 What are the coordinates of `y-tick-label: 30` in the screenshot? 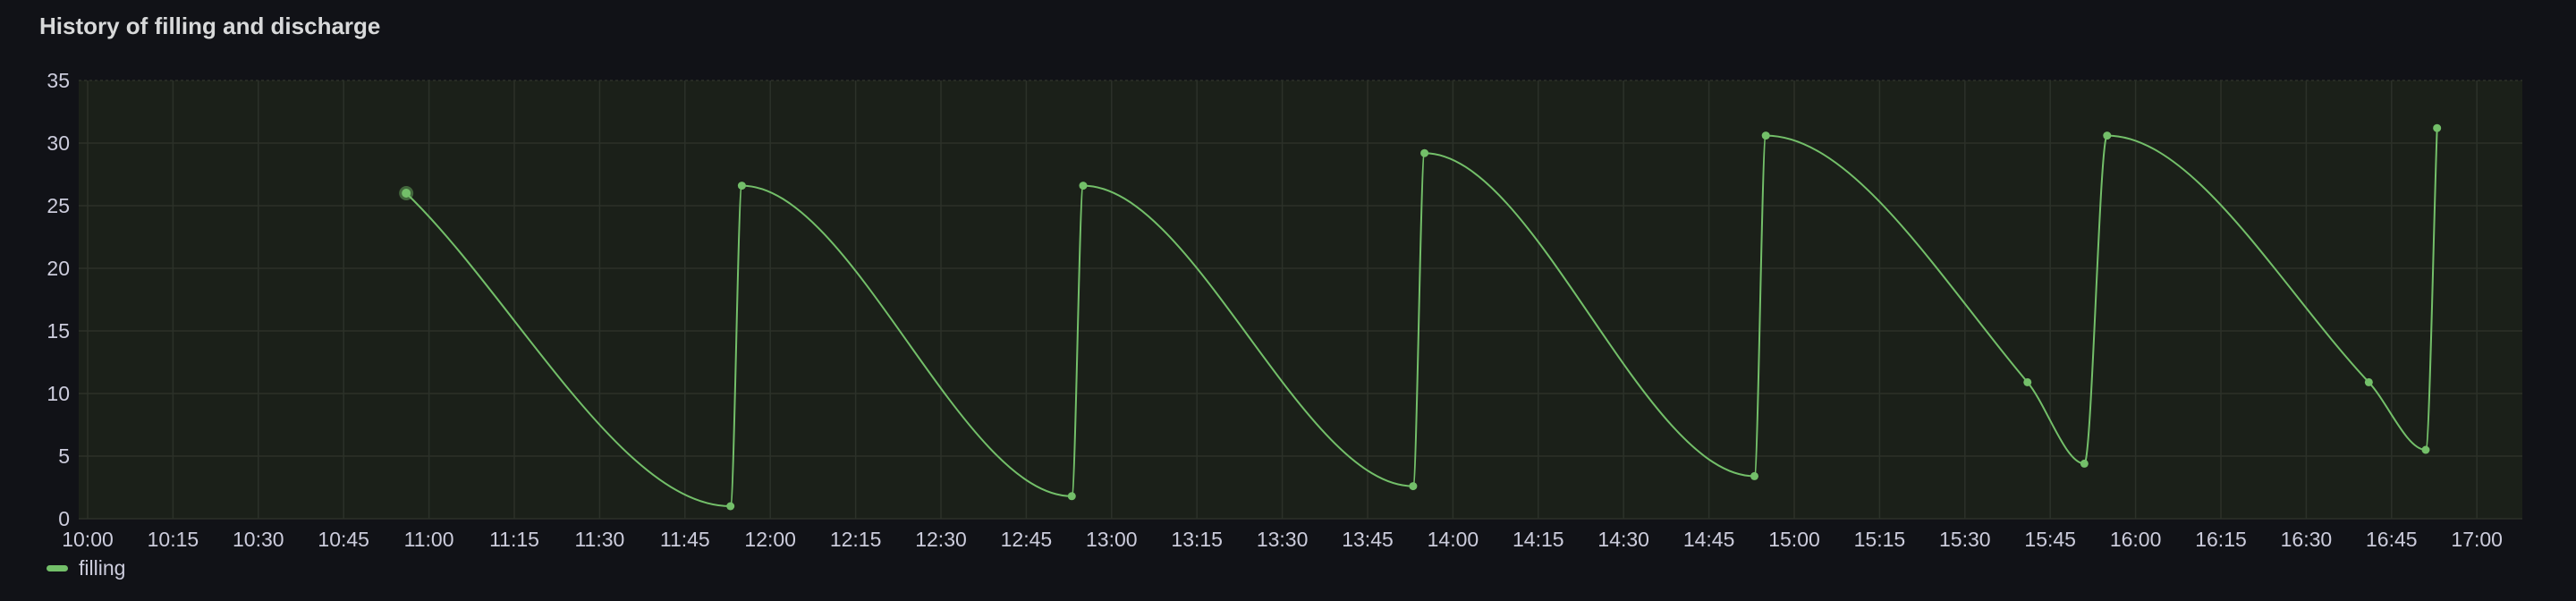 It's located at (58, 143).